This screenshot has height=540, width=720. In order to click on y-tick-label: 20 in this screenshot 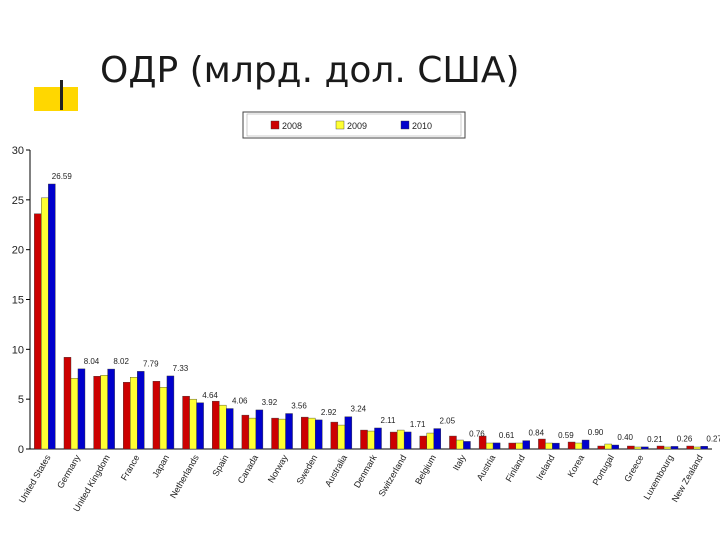, I will do `click(18, 251)`.